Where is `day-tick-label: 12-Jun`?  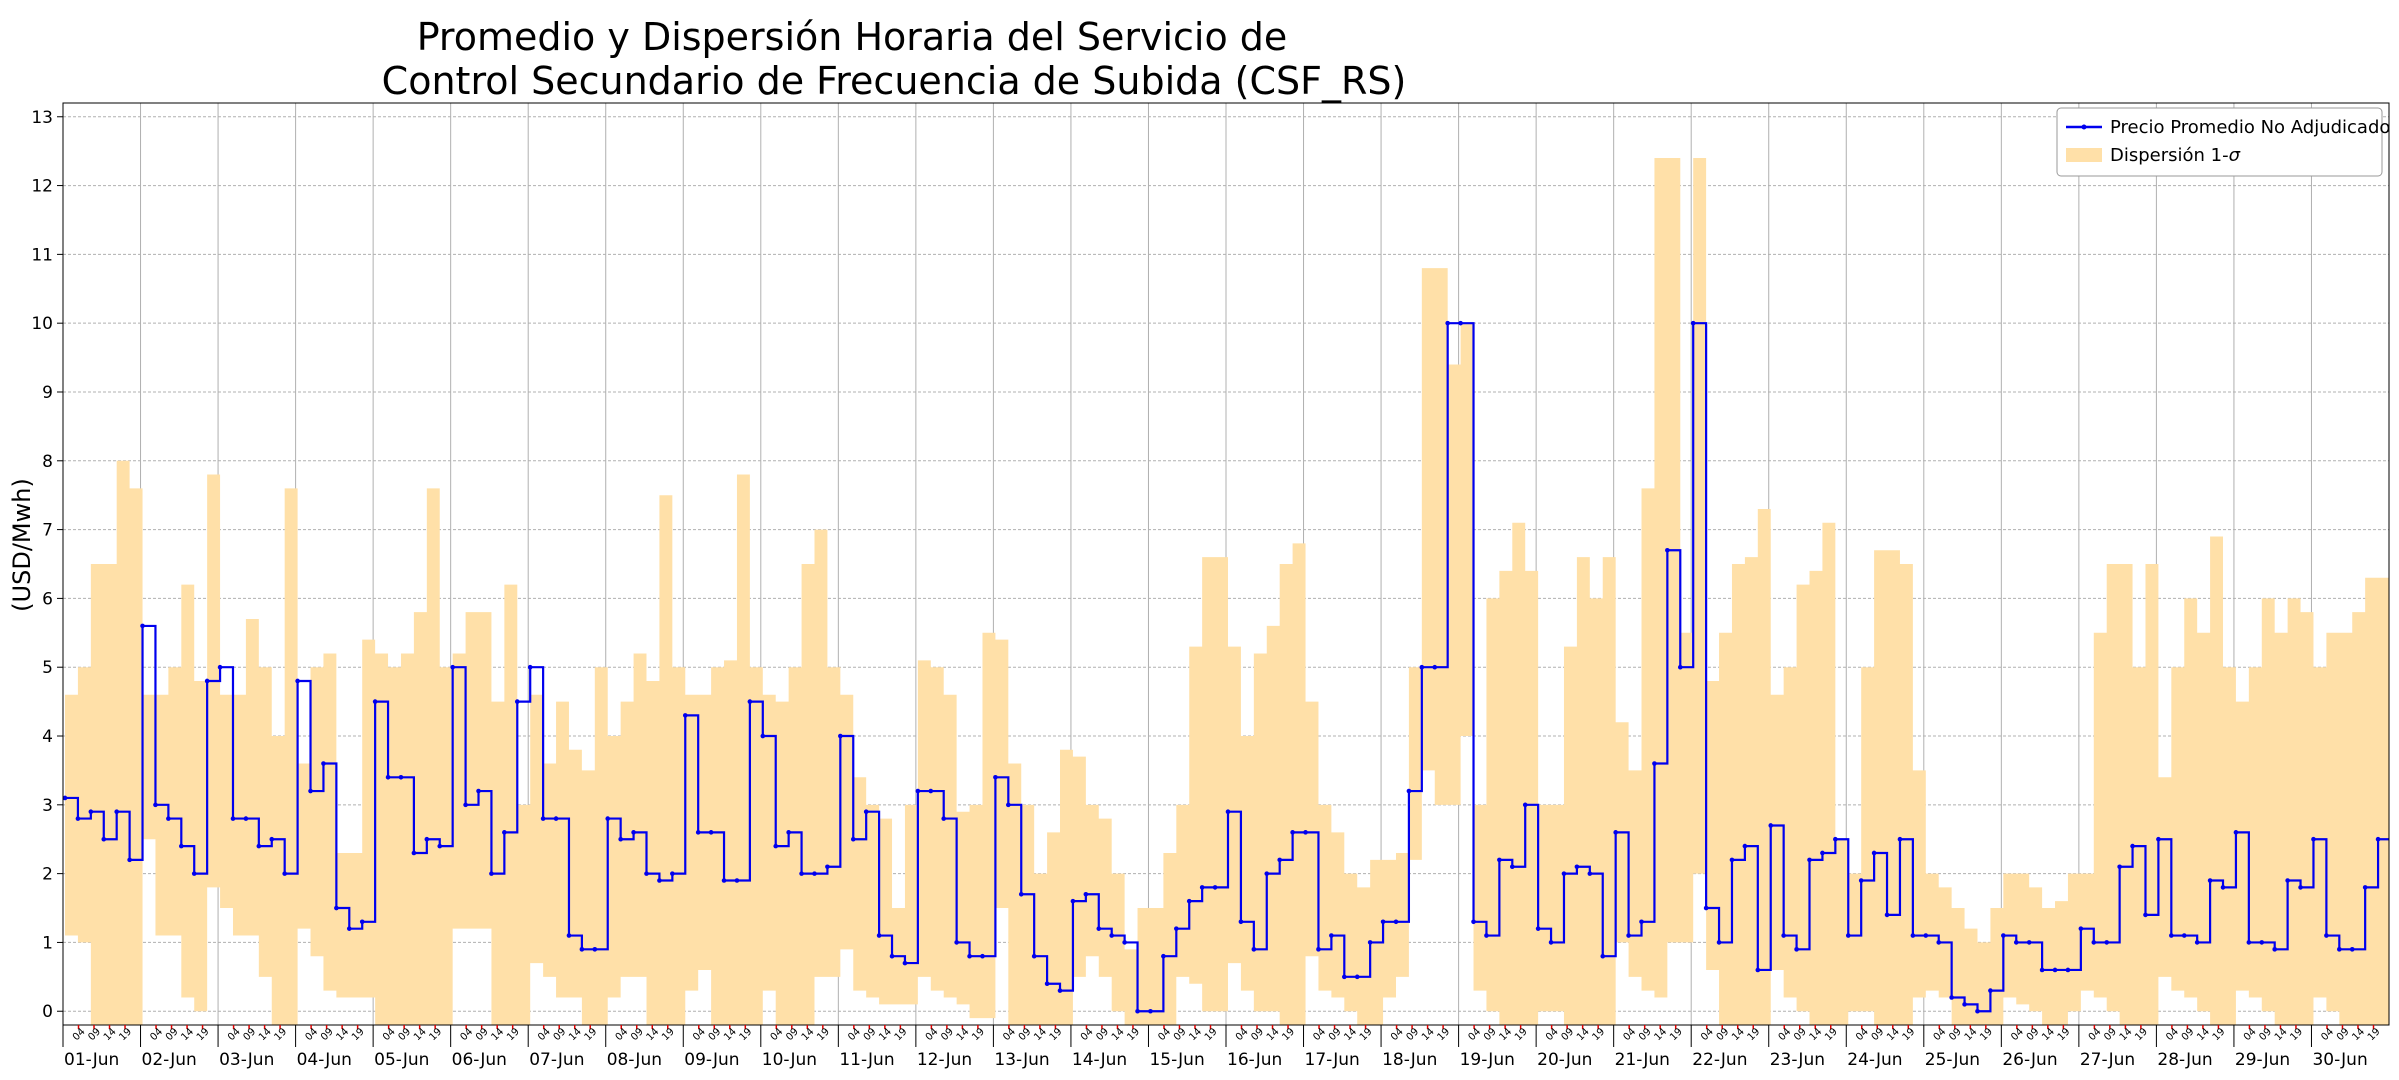
day-tick-label: 12-Jun is located at coordinates (944, 1060).